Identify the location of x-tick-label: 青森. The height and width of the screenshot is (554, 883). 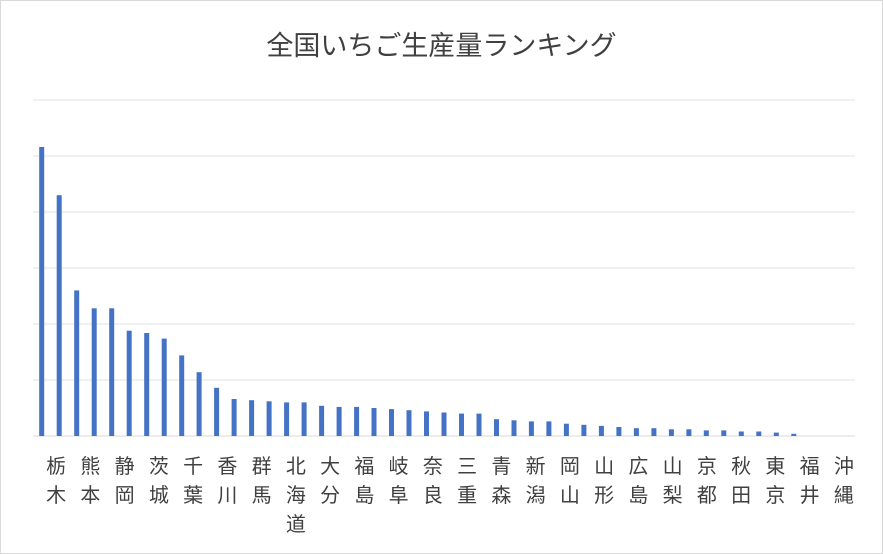
(501, 480).